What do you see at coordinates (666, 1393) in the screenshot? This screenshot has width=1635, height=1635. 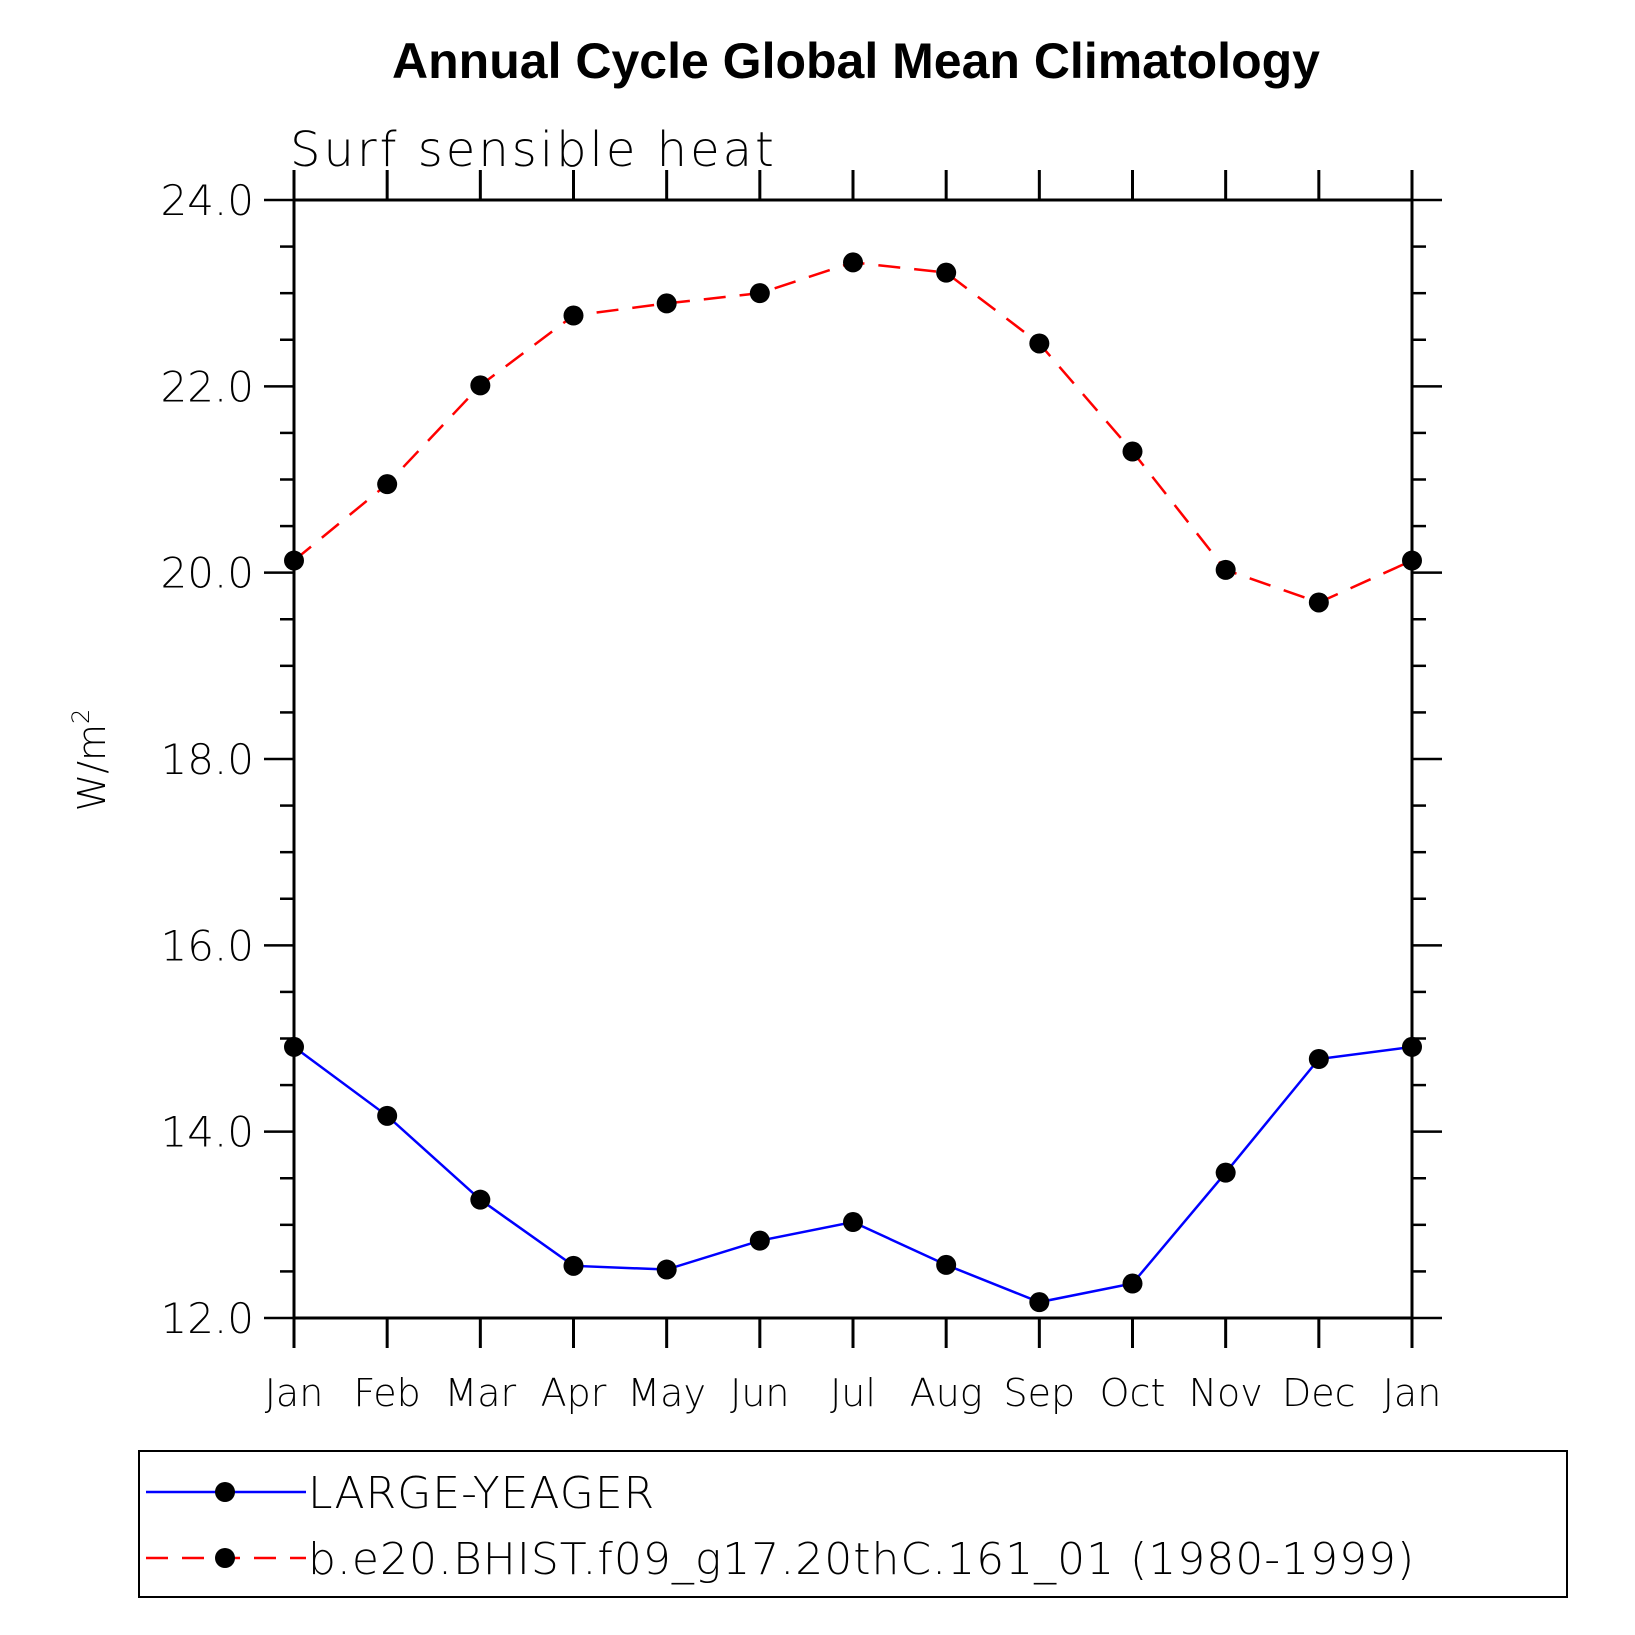 I see `x-tick-label: May` at bounding box center [666, 1393].